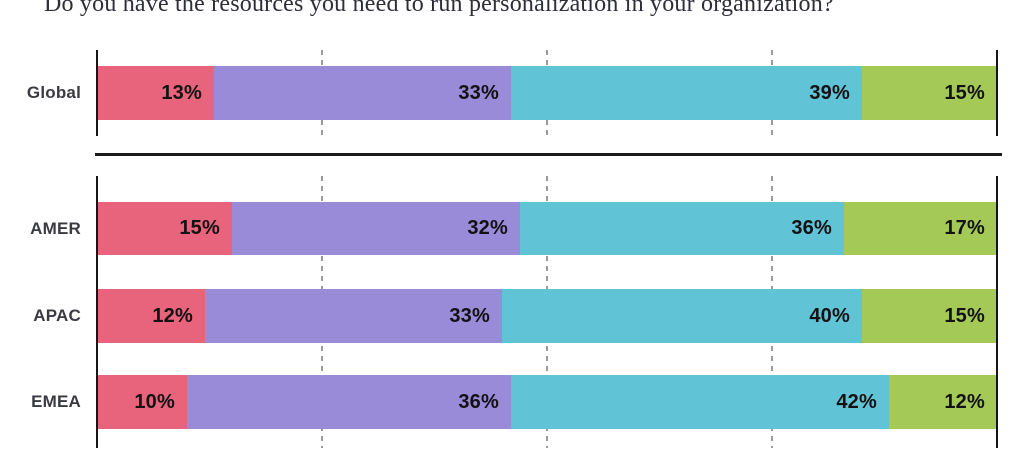 The width and height of the screenshot is (1024, 450). Describe the element at coordinates (700, 402) in the screenshot. I see `segment-teal-emea: 42%` at that location.